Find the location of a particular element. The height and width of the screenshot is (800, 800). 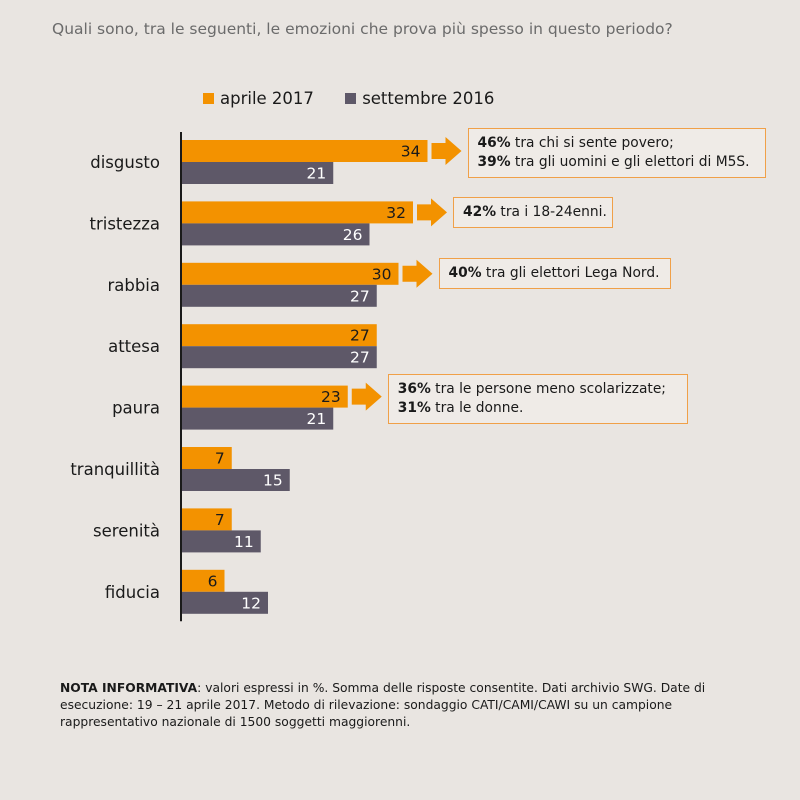

data-label: 23 is located at coordinates (331, 397).